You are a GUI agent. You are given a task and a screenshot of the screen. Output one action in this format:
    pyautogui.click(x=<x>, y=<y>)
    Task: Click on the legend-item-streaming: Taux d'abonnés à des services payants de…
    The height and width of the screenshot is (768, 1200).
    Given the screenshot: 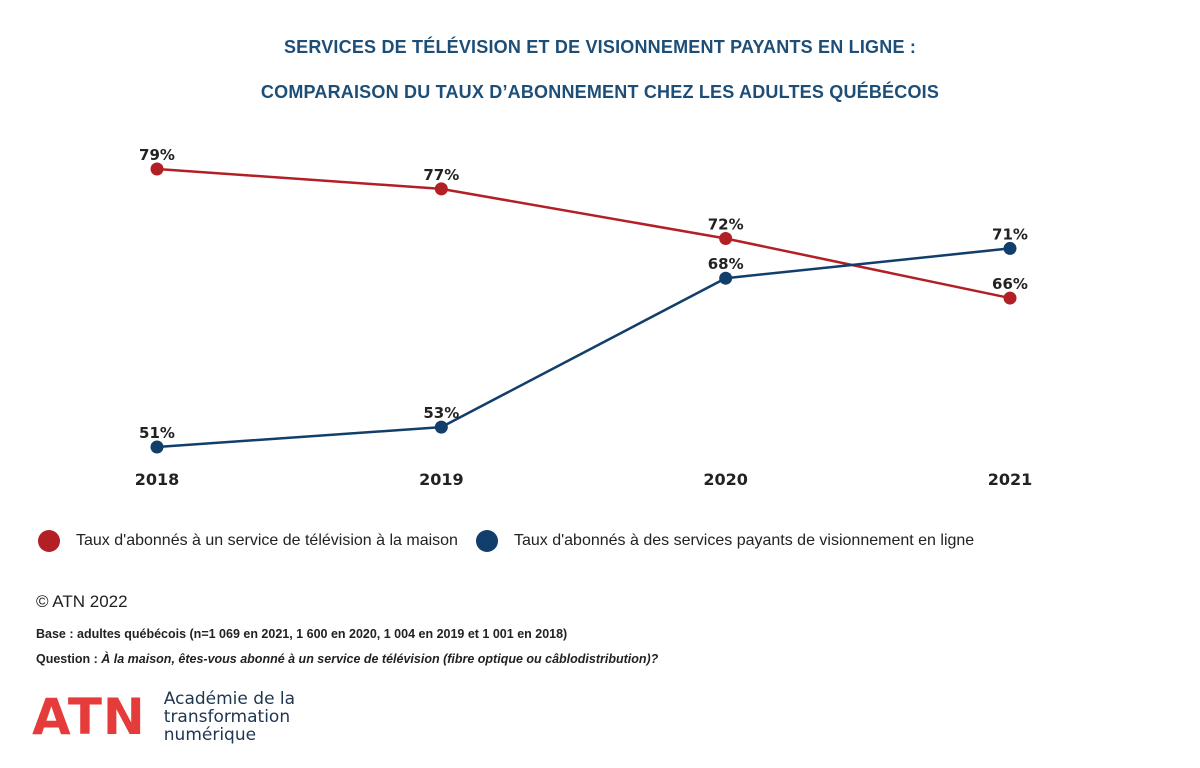 What is the action you would take?
    pyautogui.click(x=725, y=541)
    